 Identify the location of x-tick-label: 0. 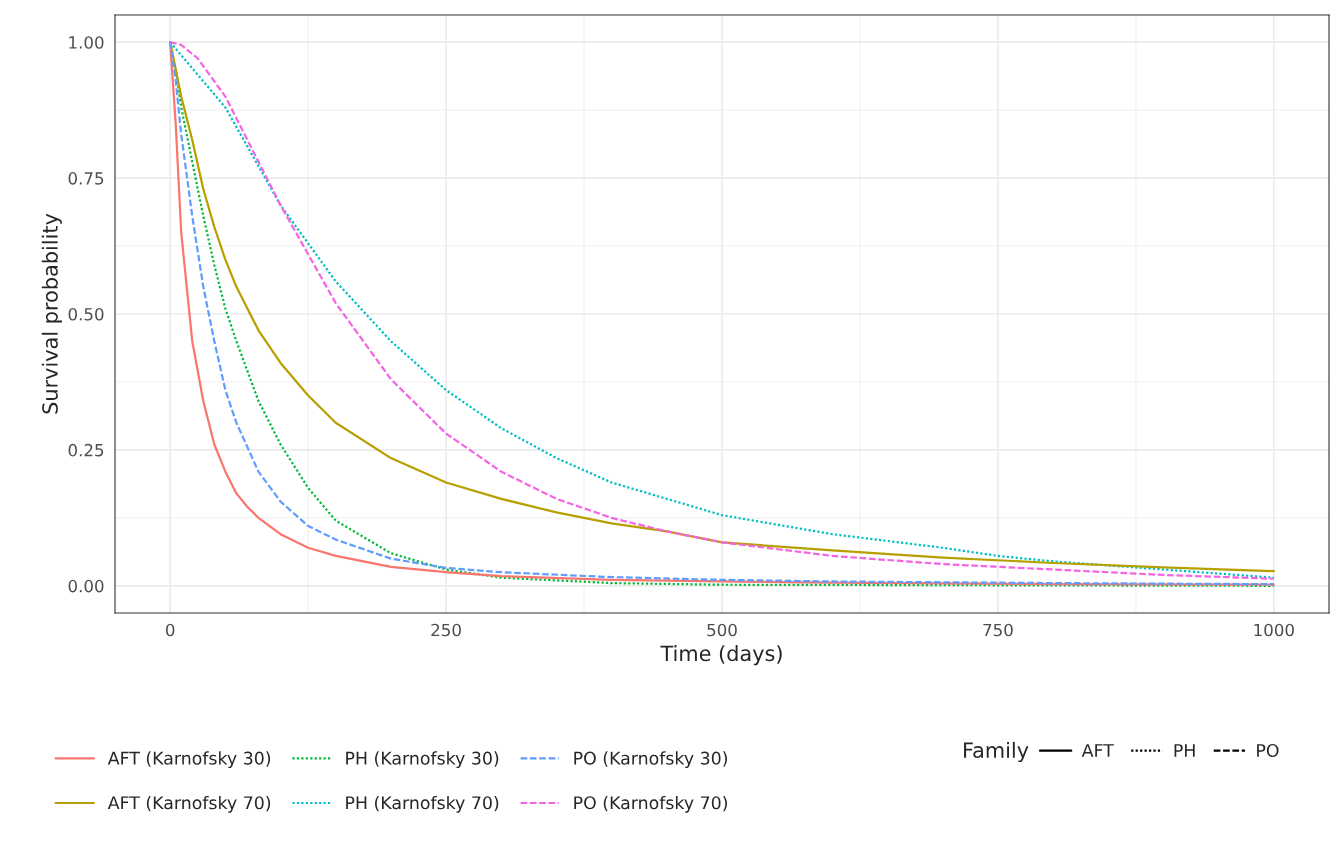
(170, 630).